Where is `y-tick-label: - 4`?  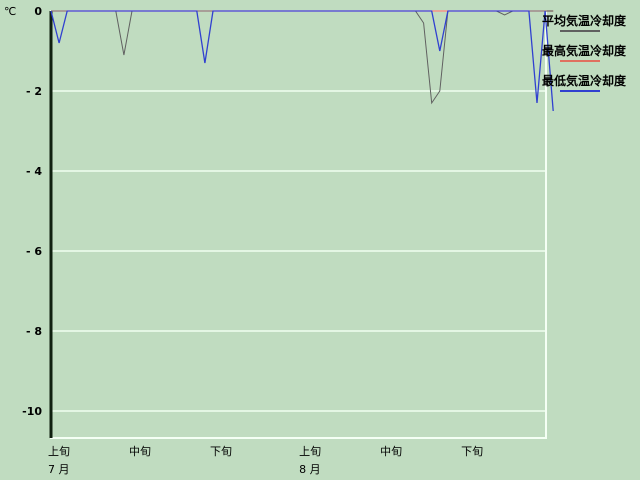
y-tick-label: - 4 is located at coordinates (34, 171).